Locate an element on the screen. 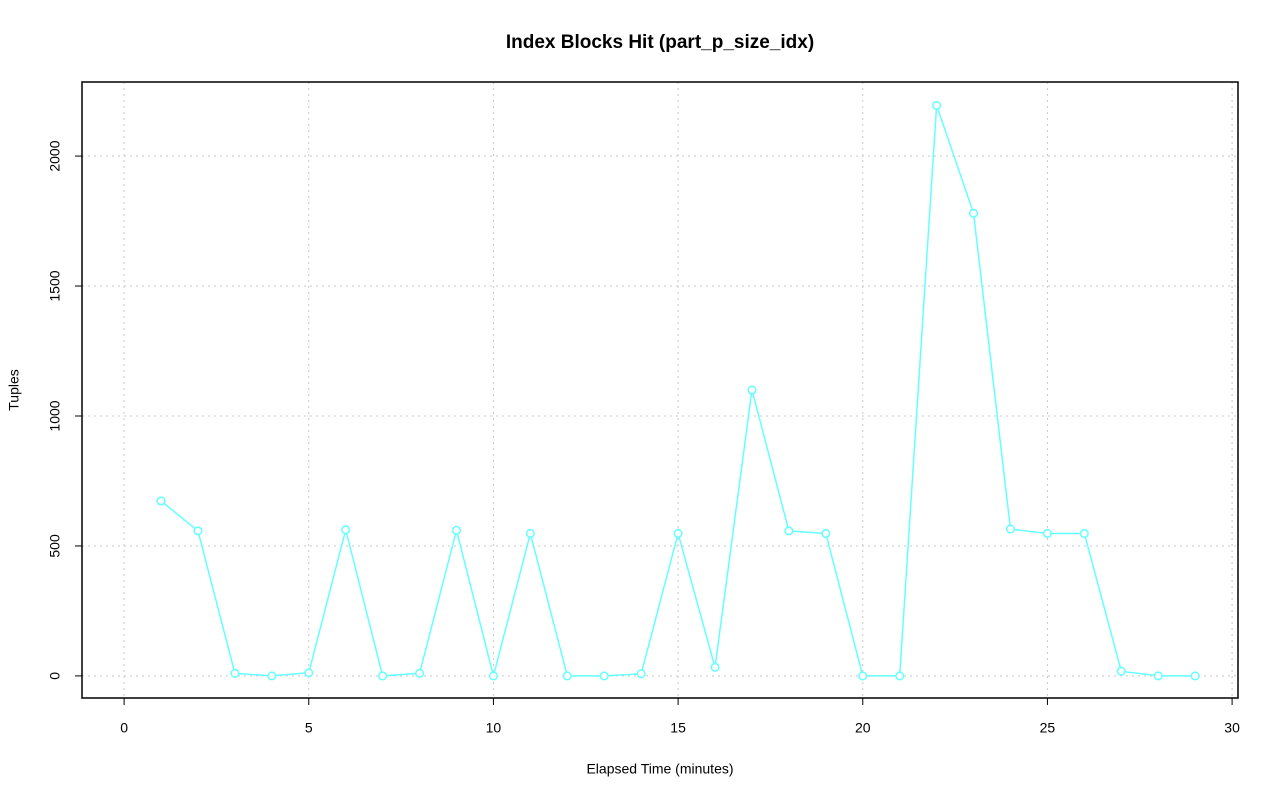 This screenshot has height=801, width=1280. x-tick-label: 0 is located at coordinates (124, 728).